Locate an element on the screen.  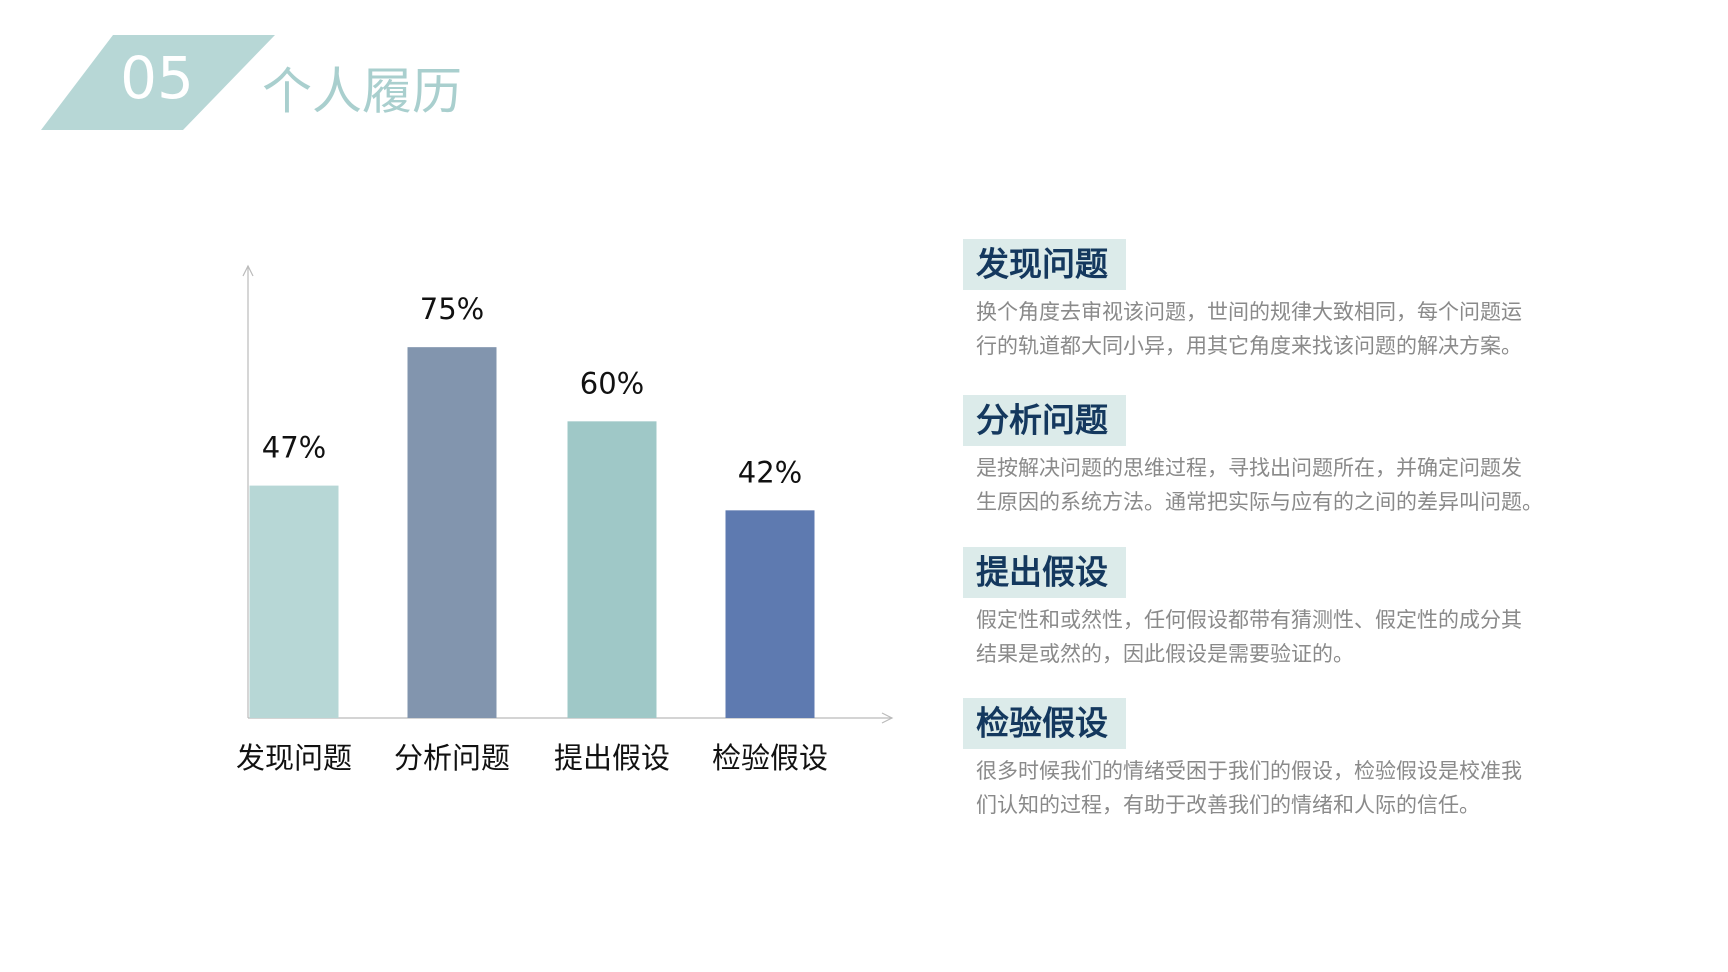
item-title: 分析问题 is located at coordinates (1042, 420).